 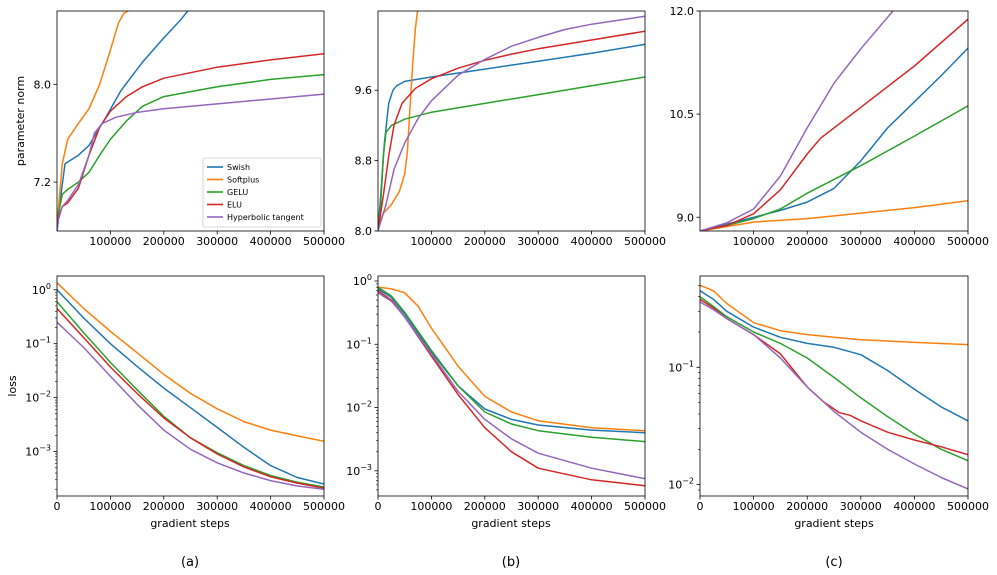 I want to click on y-tick-label: 10⁰, so click(x=41, y=289).